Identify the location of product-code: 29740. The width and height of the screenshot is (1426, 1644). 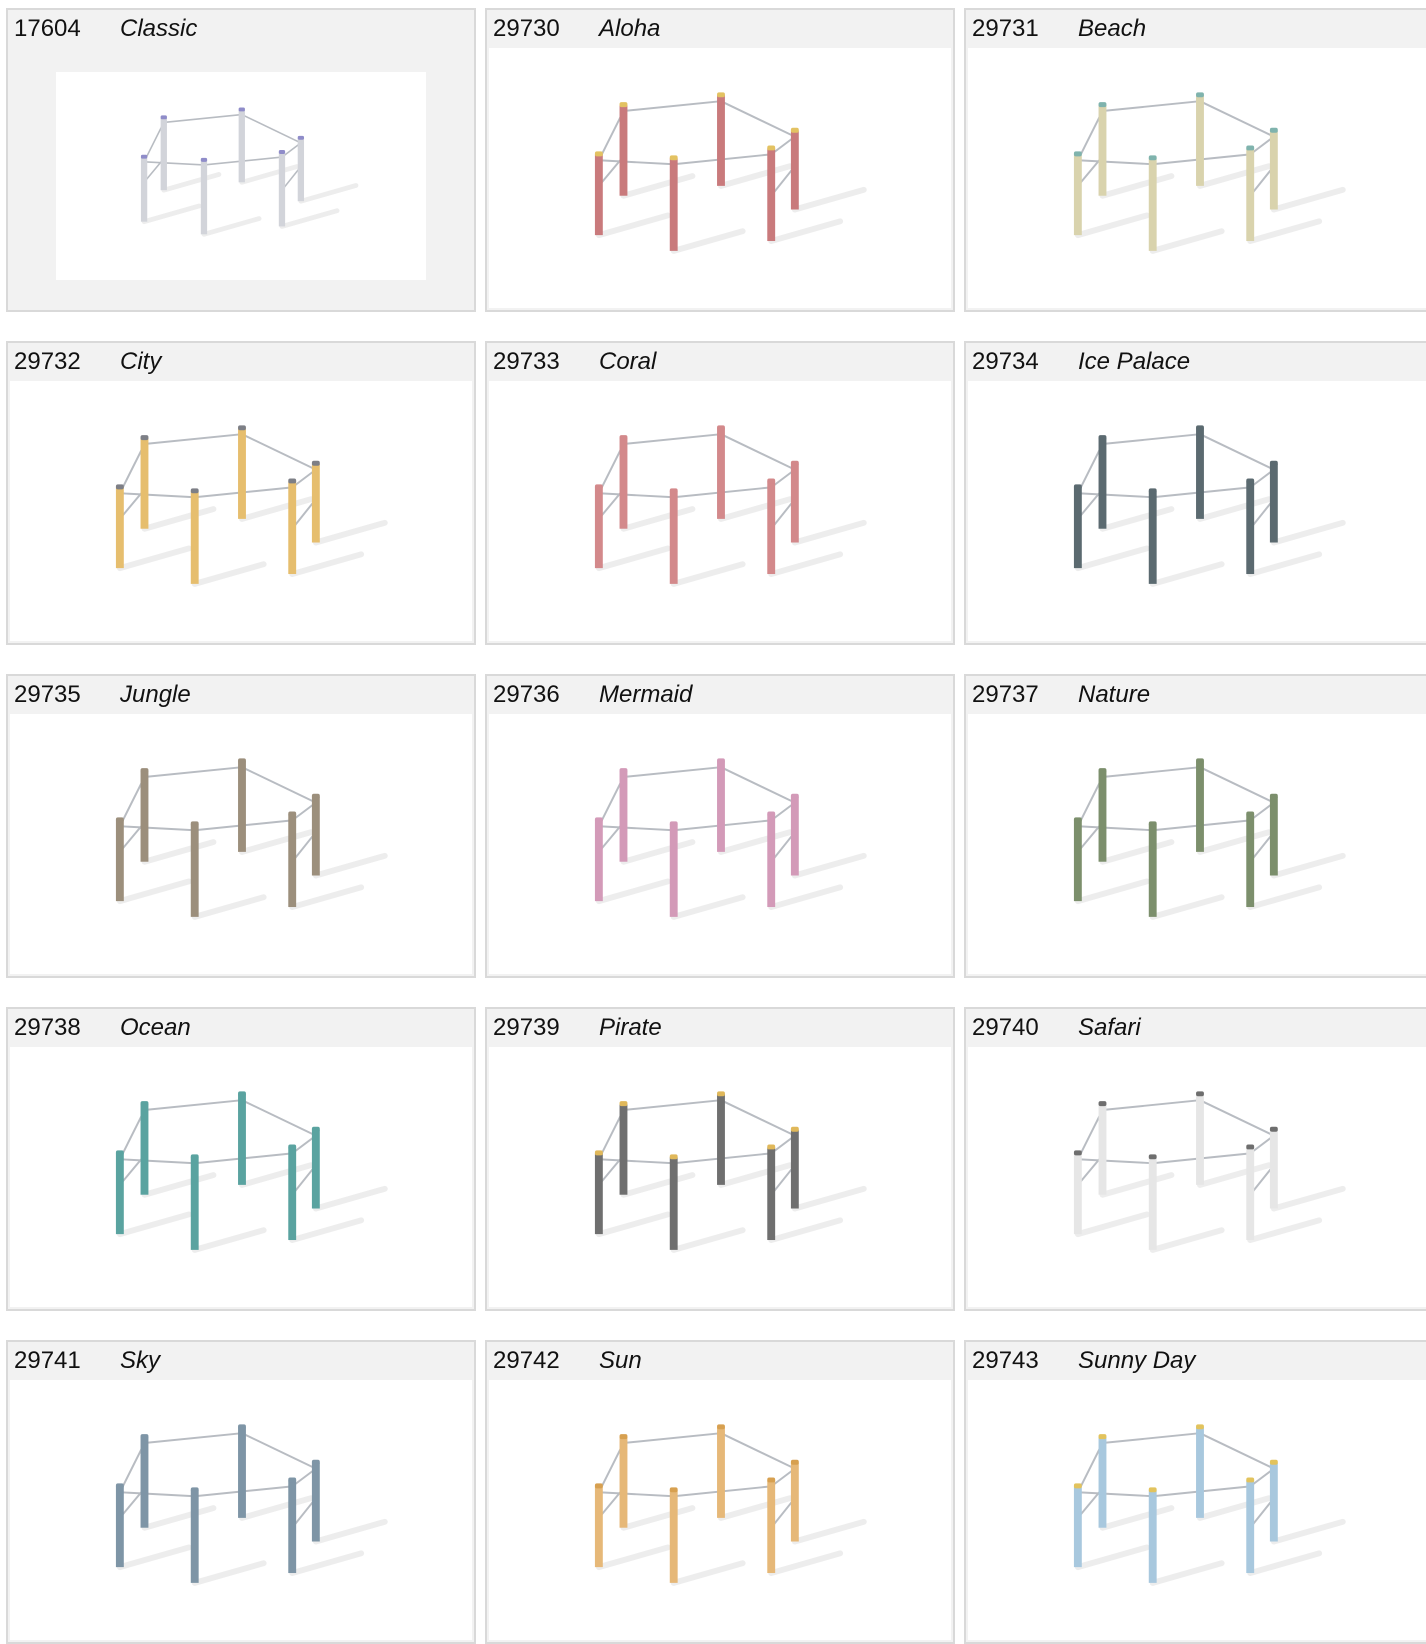
(1005, 1027).